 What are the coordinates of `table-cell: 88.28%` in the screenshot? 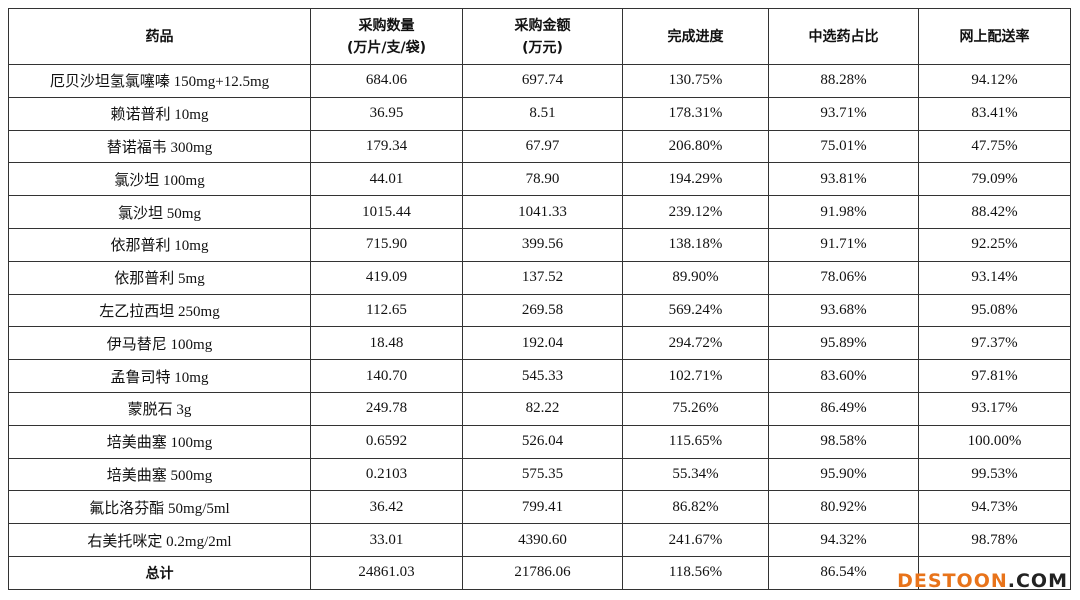 It's located at (843, 81).